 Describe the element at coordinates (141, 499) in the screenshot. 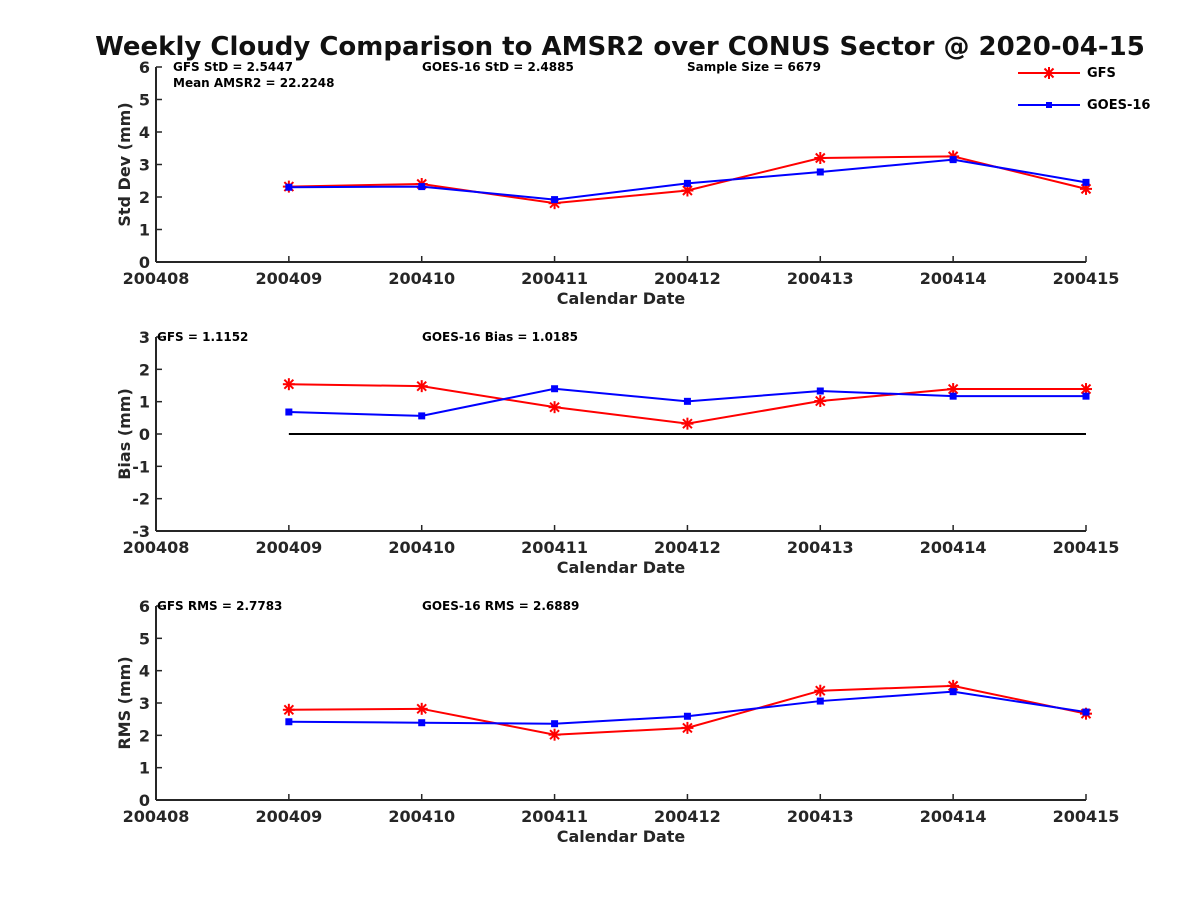

I see `y-tick-label: -2` at that location.